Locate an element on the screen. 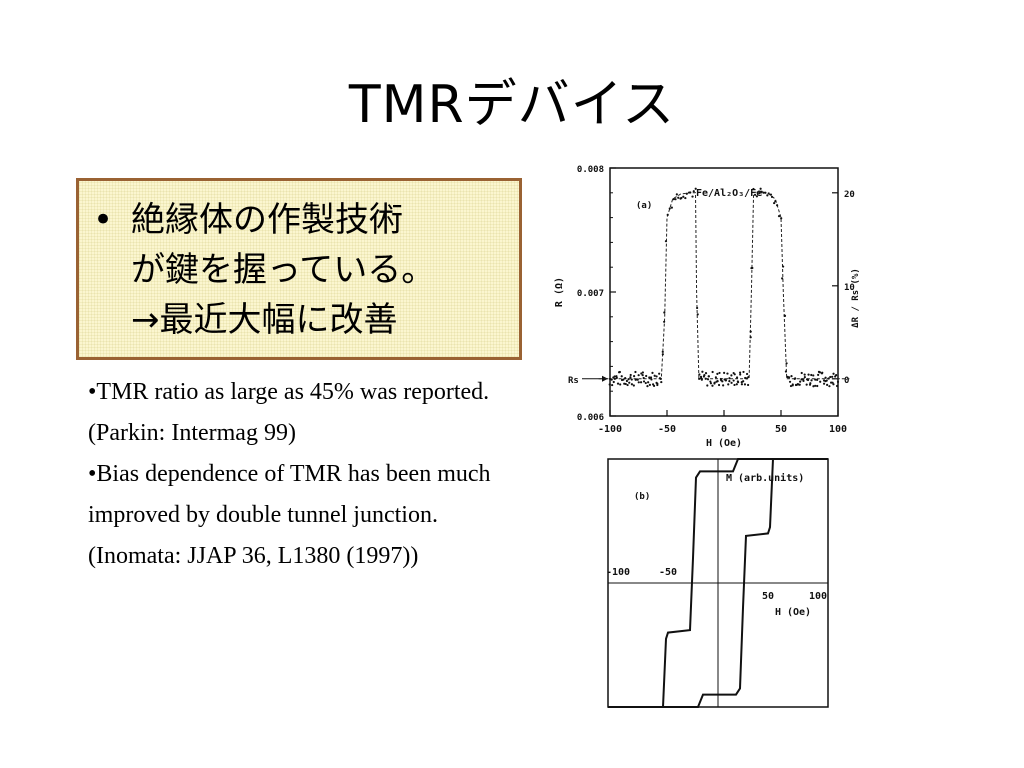 The height and width of the screenshot is (768, 1024). series-loop-line is located at coordinates (724, 285).